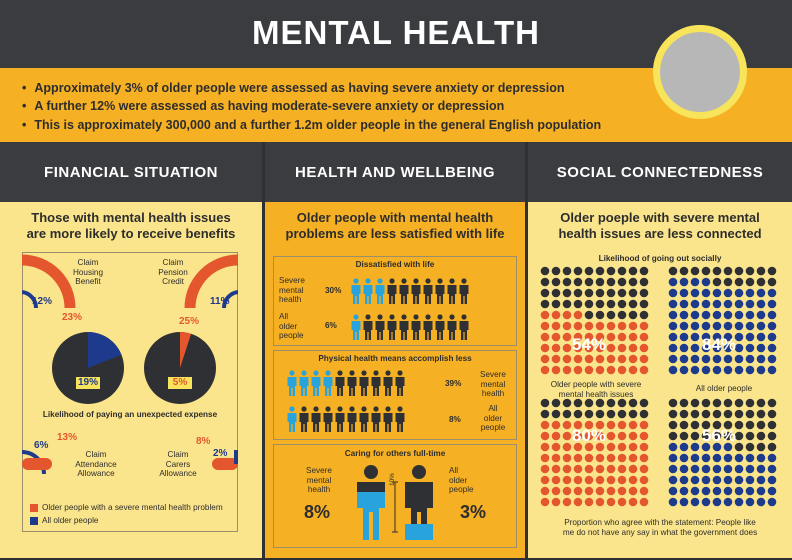 This screenshot has width=792, height=560. What do you see at coordinates (87, 382) in the screenshot?
I see `pie-all-label: 19%` at bounding box center [87, 382].